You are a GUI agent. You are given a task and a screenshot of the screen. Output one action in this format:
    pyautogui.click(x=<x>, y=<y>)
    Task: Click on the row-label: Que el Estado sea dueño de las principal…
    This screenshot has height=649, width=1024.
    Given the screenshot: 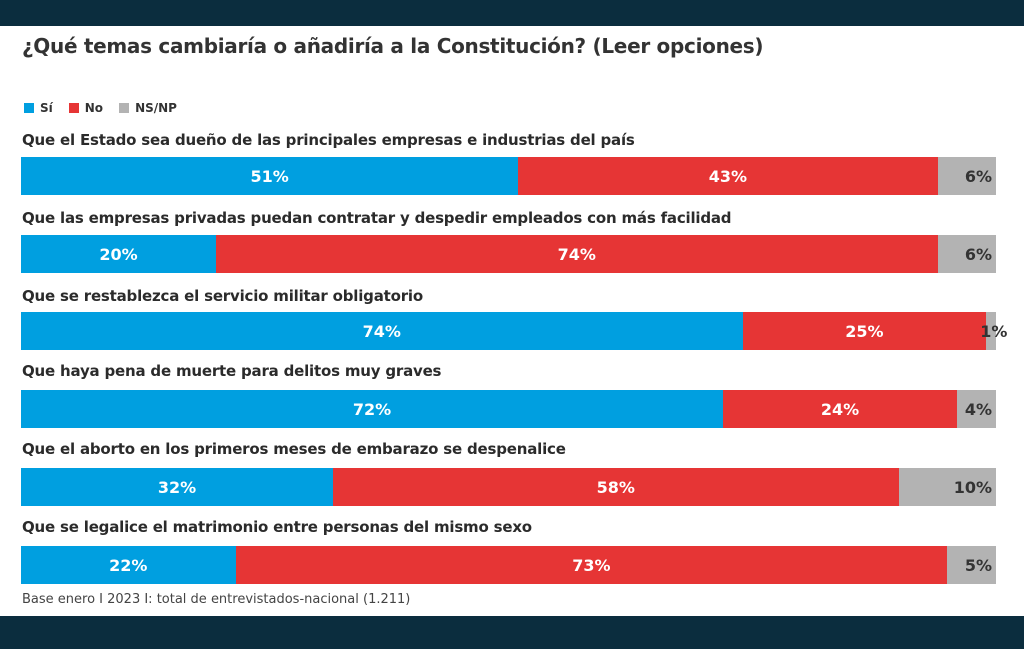 What is the action you would take?
    pyautogui.click(x=328, y=140)
    